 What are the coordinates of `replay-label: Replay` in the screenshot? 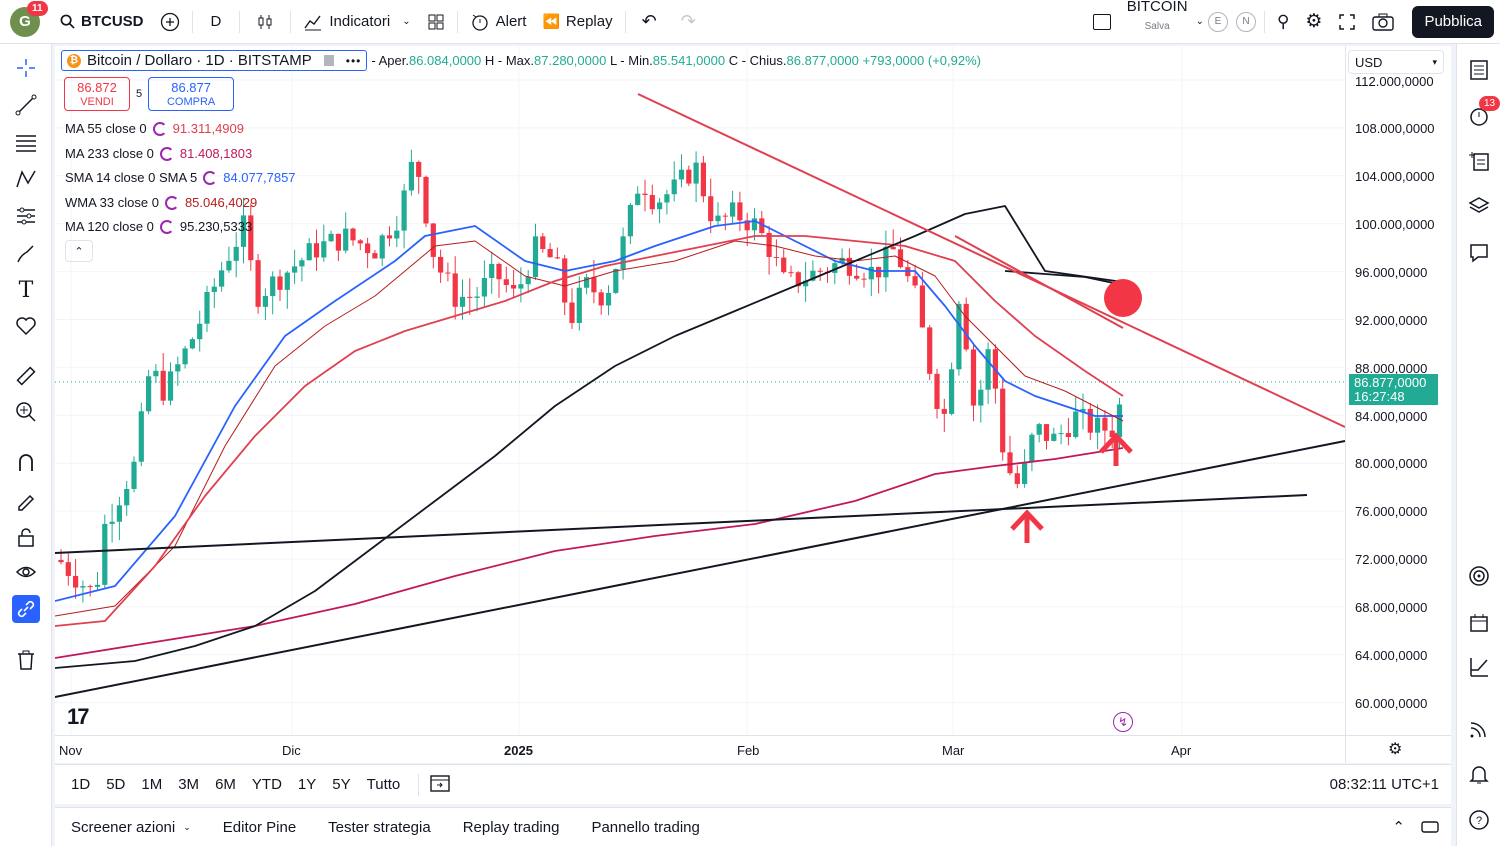 It's located at (589, 21).